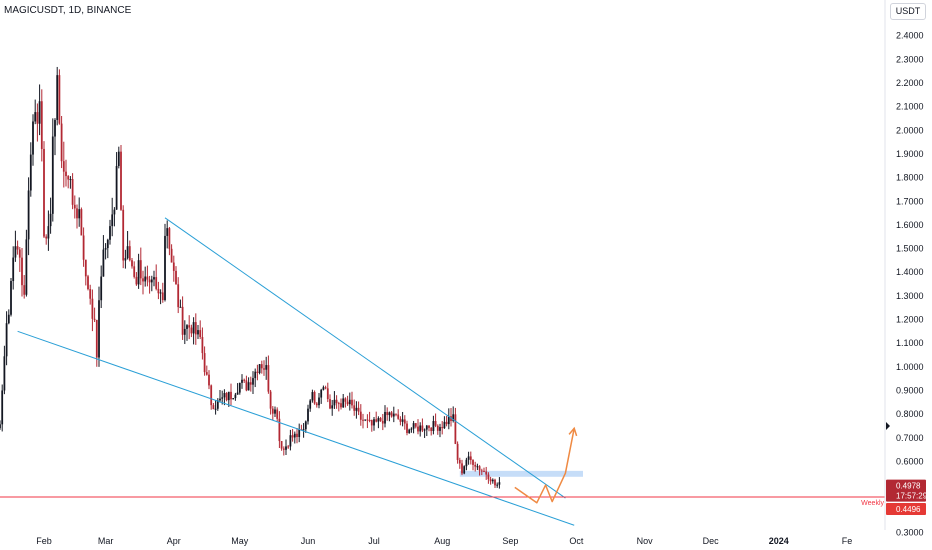 This screenshot has width=932, height=550. Describe the element at coordinates (910, 130) in the screenshot. I see `y-tick-label: 2.0000` at that location.